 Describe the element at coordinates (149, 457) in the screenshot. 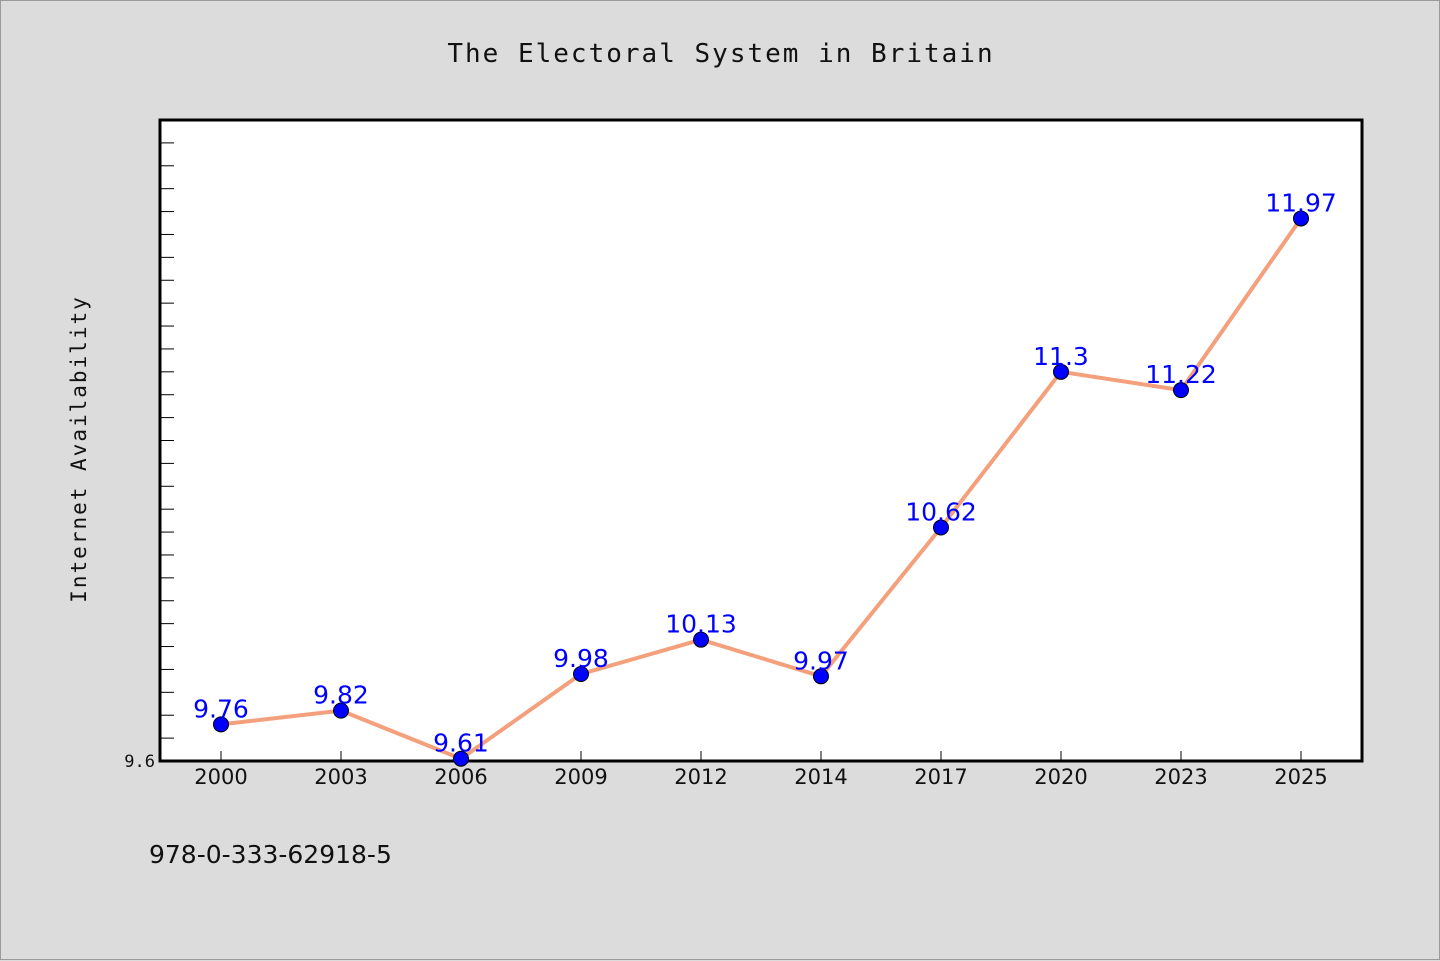

I see `y-axis-ticks: 9.6` at that location.